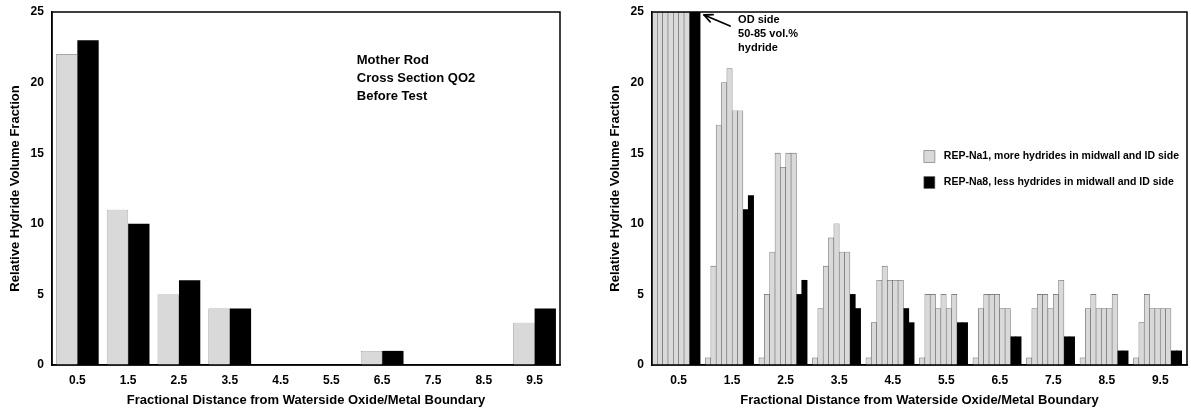  What do you see at coordinates (1061, 155) in the screenshot?
I see `legend-label: REP-Na1, more hydrides in midwall and ID side` at bounding box center [1061, 155].